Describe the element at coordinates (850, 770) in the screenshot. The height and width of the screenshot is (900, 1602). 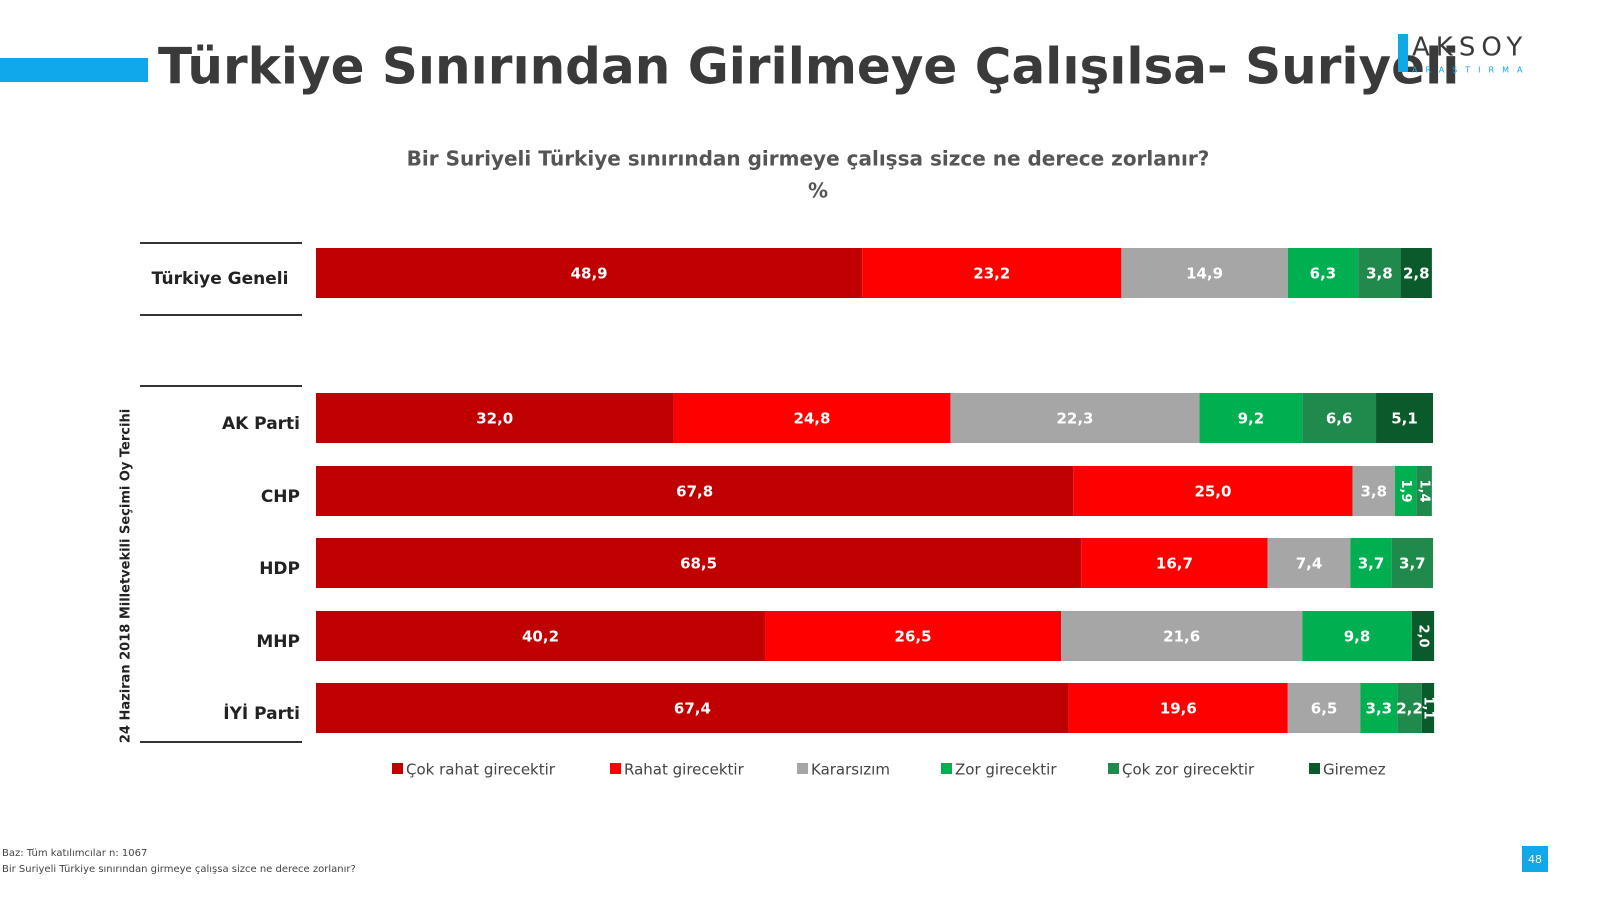
I see `legend-label: Kararsızım` at that location.